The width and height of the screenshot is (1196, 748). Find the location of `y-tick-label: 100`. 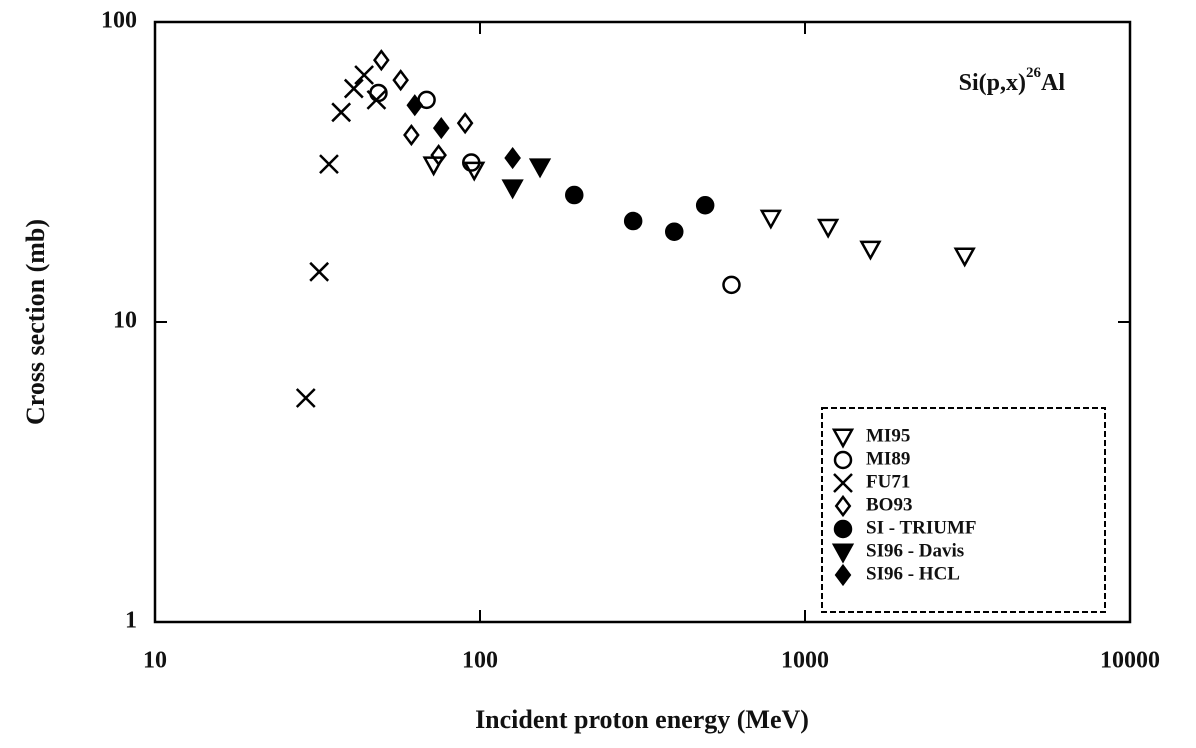

y-tick-label: 100 is located at coordinates (119, 21).